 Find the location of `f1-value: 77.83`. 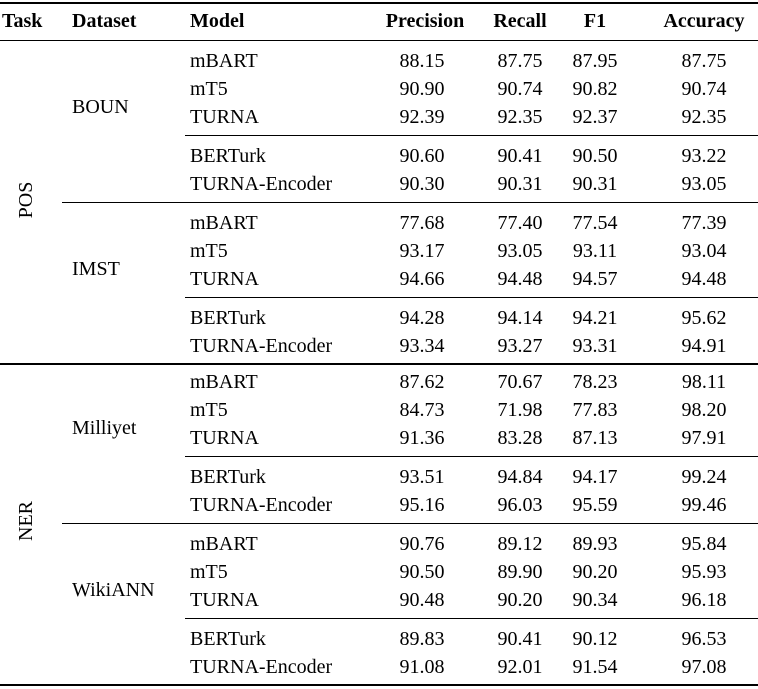

f1-value: 77.83 is located at coordinates (595, 410).